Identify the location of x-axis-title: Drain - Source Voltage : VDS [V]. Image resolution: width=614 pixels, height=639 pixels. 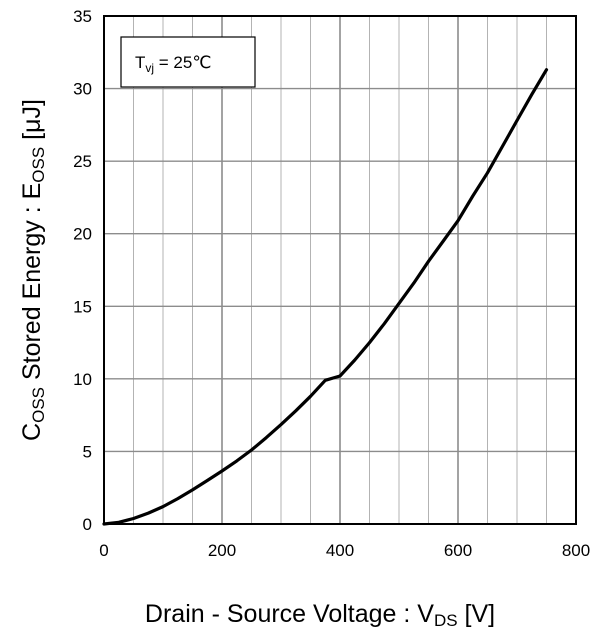
(320, 615).